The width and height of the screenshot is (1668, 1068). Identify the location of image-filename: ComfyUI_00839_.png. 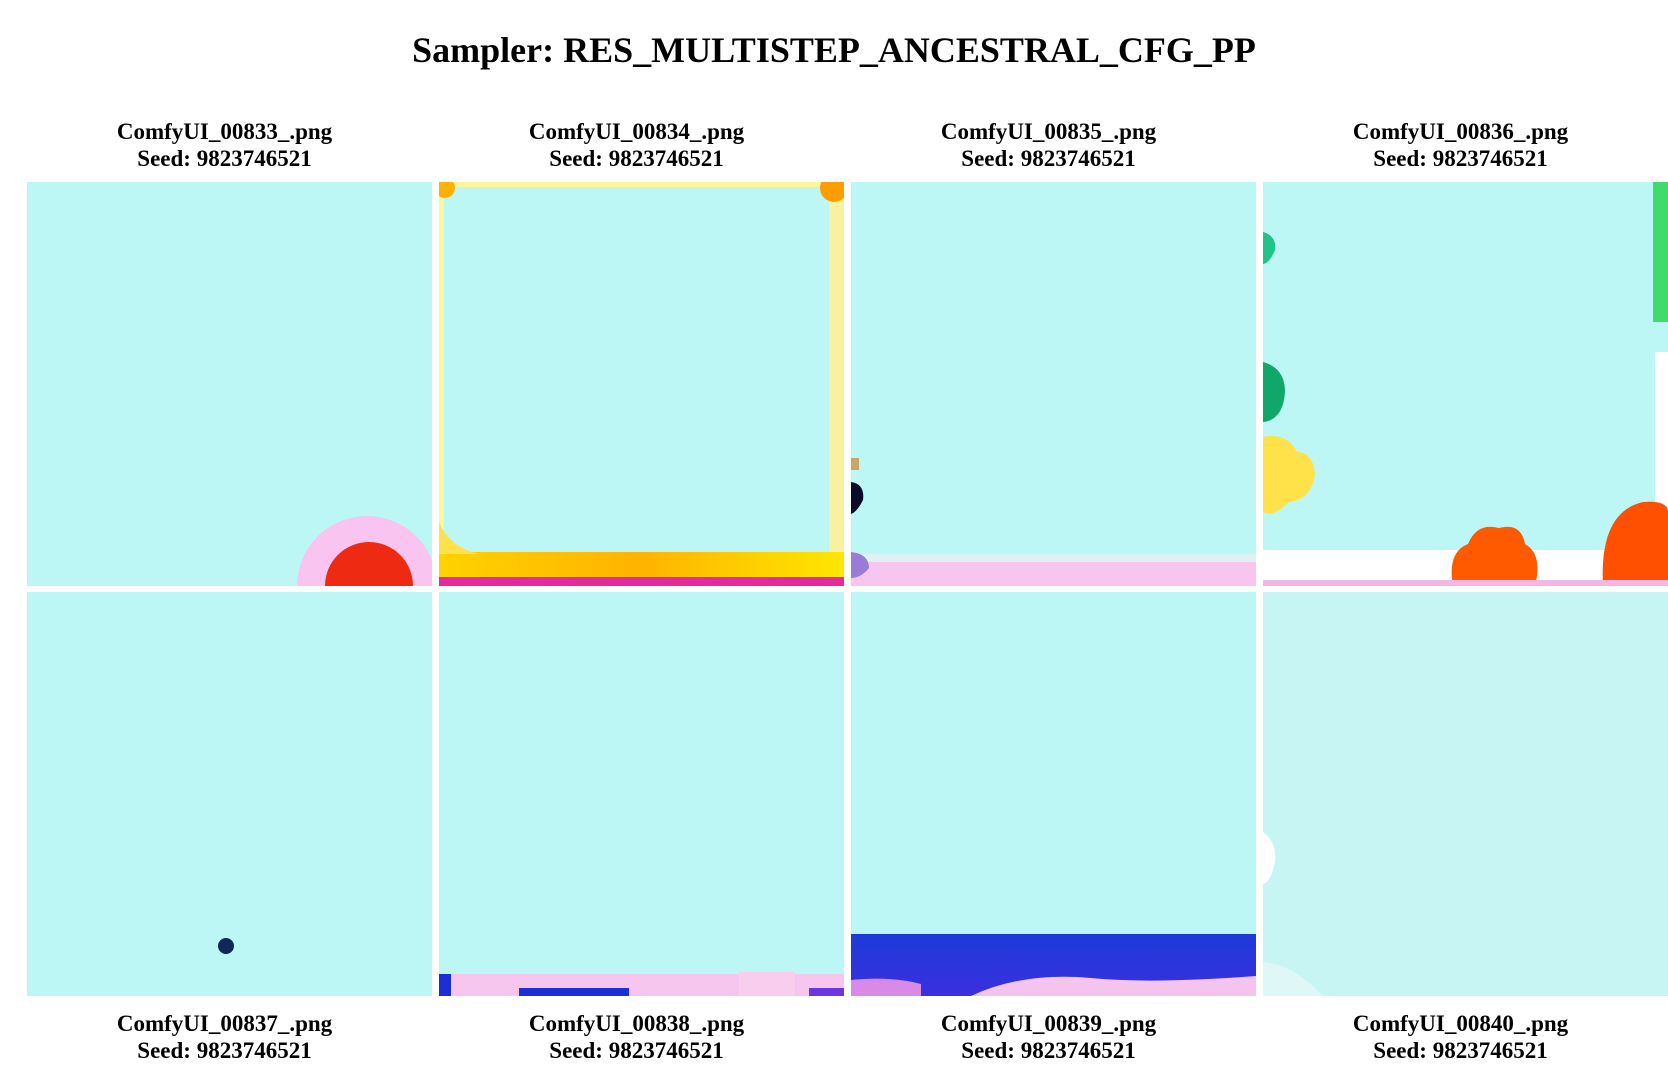
(1048, 1023).